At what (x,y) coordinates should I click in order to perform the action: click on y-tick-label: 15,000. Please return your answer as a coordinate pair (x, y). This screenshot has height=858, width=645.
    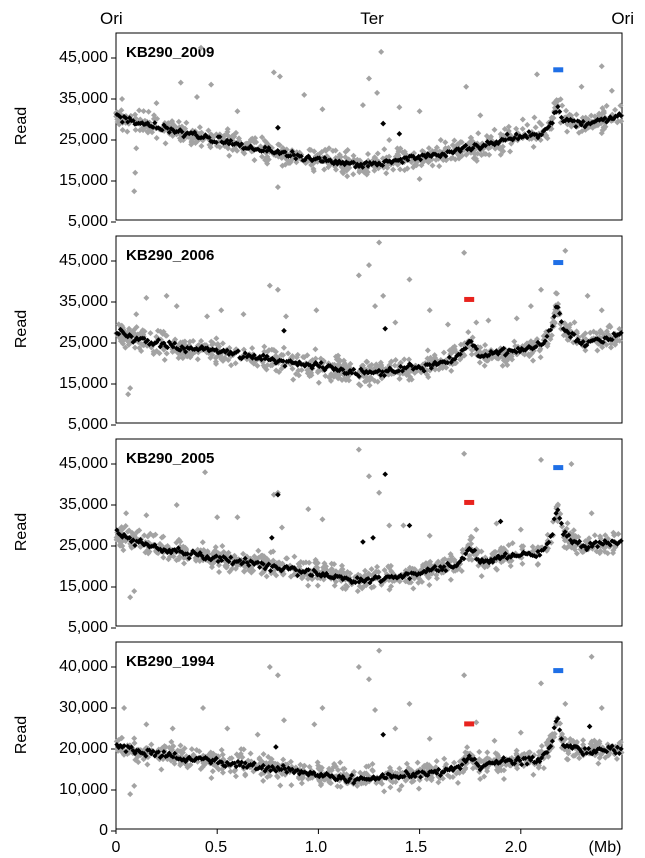
    Looking at the image, I should click on (83, 586).